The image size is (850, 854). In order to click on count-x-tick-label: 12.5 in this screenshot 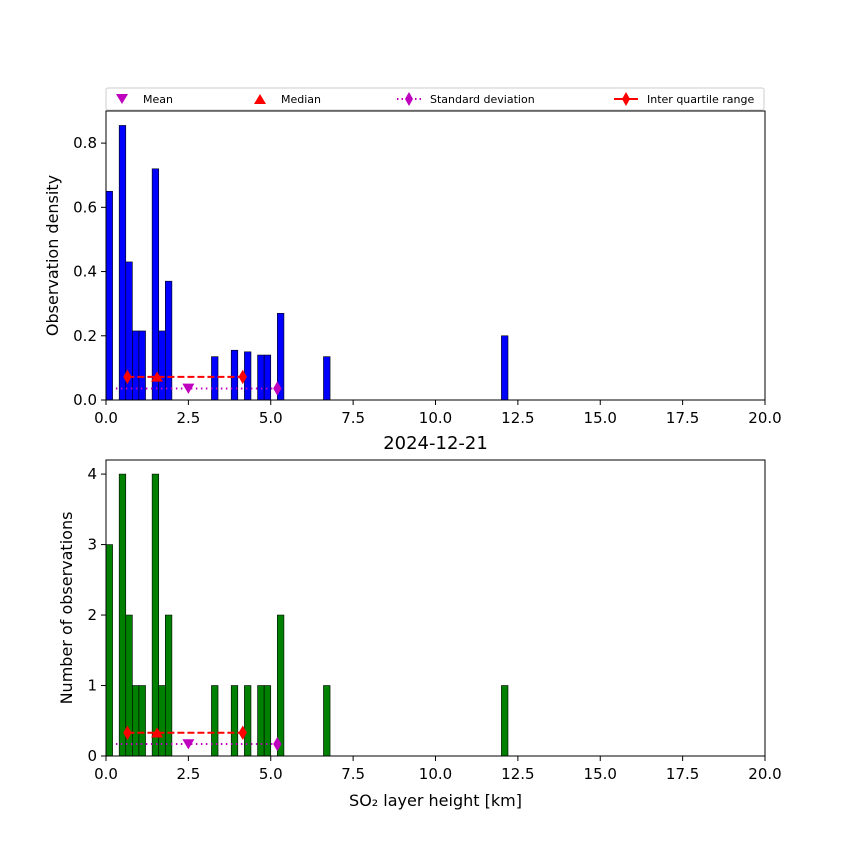, I will do `click(517, 774)`.